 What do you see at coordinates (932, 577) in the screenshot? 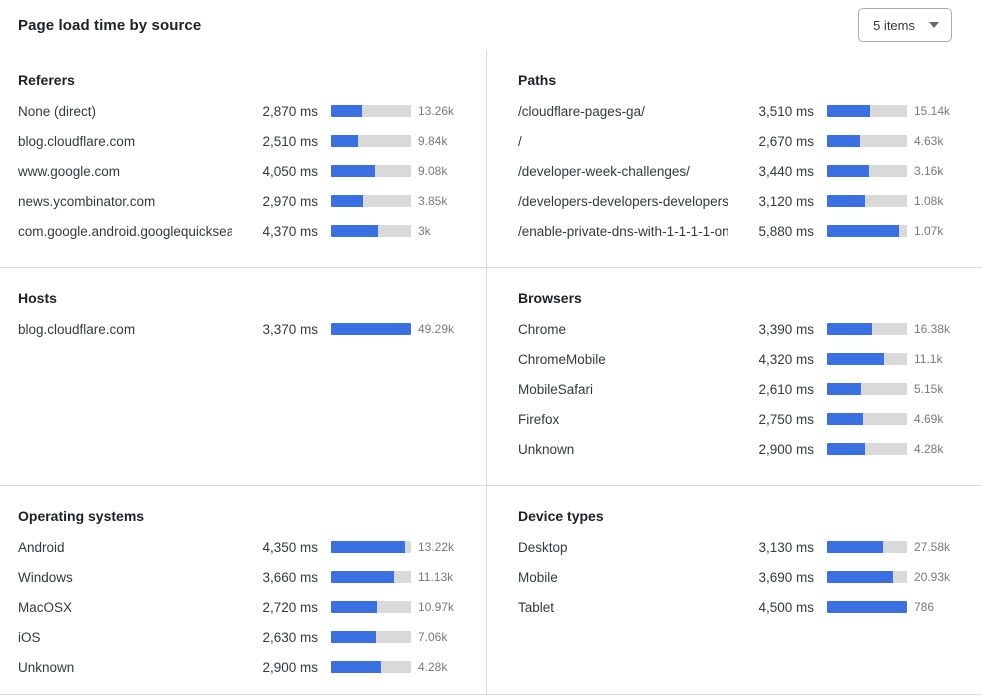
I see `metric-count: 20.93k` at bounding box center [932, 577].